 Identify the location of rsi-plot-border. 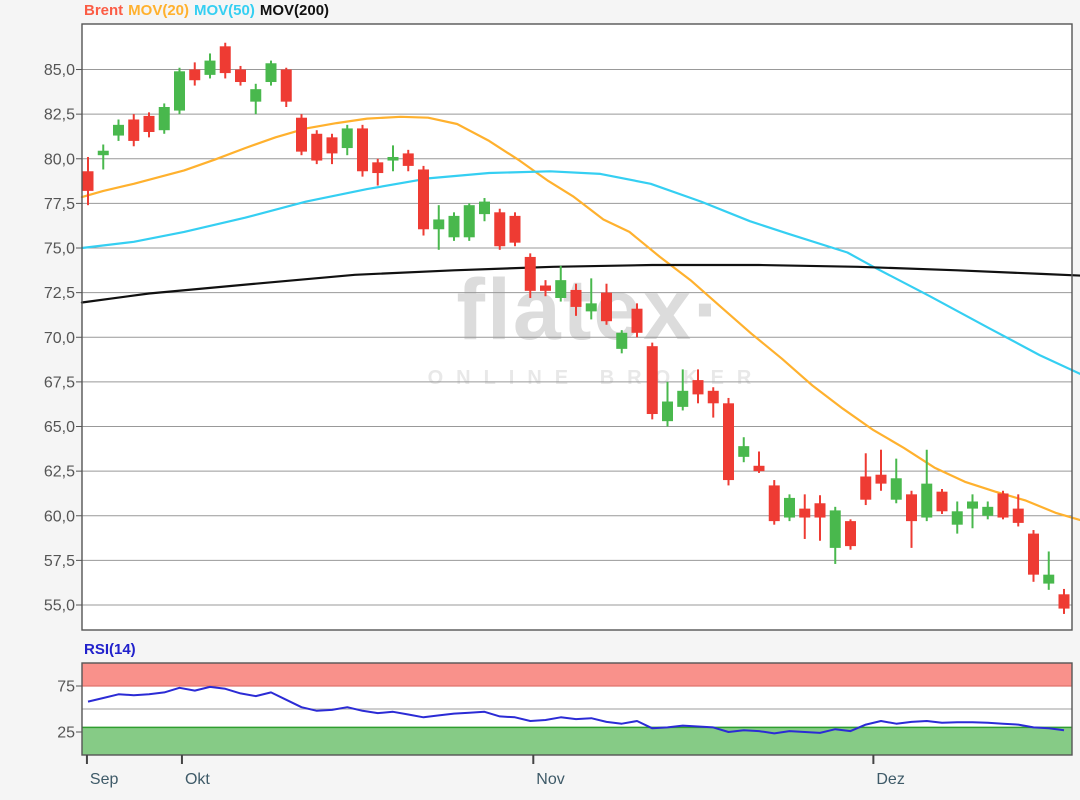
(577, 709).